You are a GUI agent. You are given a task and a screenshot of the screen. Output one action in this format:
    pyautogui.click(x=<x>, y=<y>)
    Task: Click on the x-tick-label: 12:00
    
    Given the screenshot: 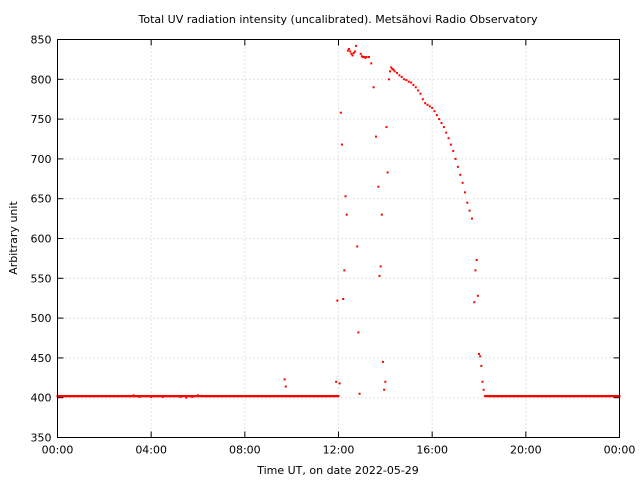 What is the action you would take?
    pyautogui.click(x=339, y=450)
    